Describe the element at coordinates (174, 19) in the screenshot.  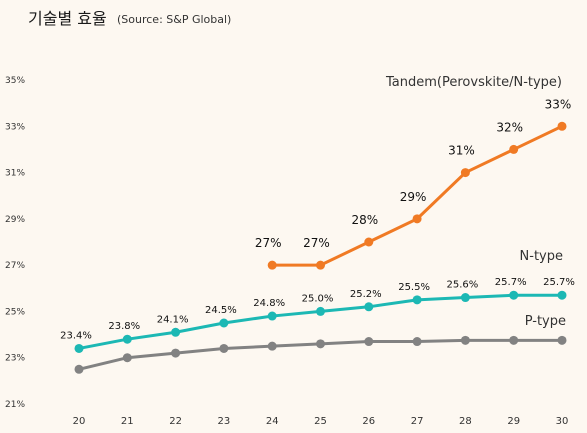
I see `chart-subtitle: (Source: S&P Global)` at that location.